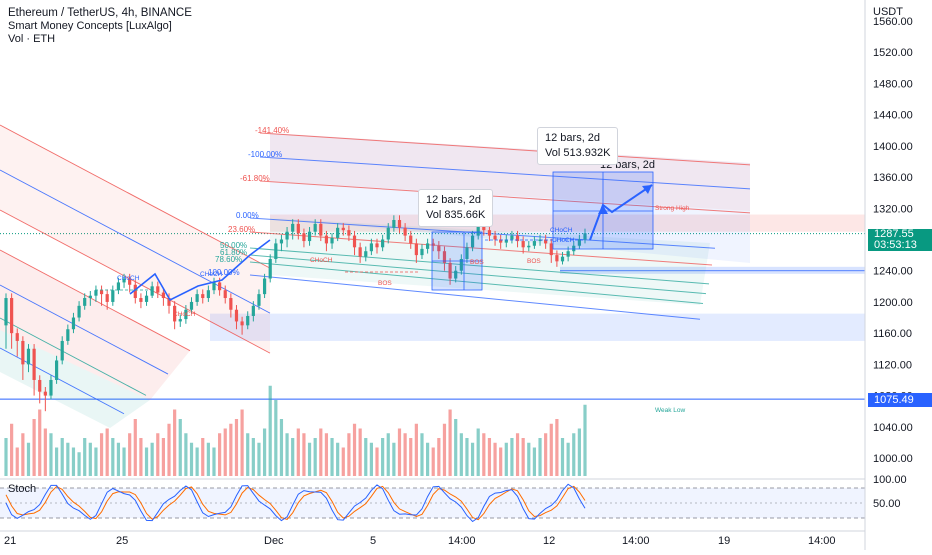  Describe the element at coordinates (211, 274) in the screenshot. I see `smc-label: CHoCH` at that location.